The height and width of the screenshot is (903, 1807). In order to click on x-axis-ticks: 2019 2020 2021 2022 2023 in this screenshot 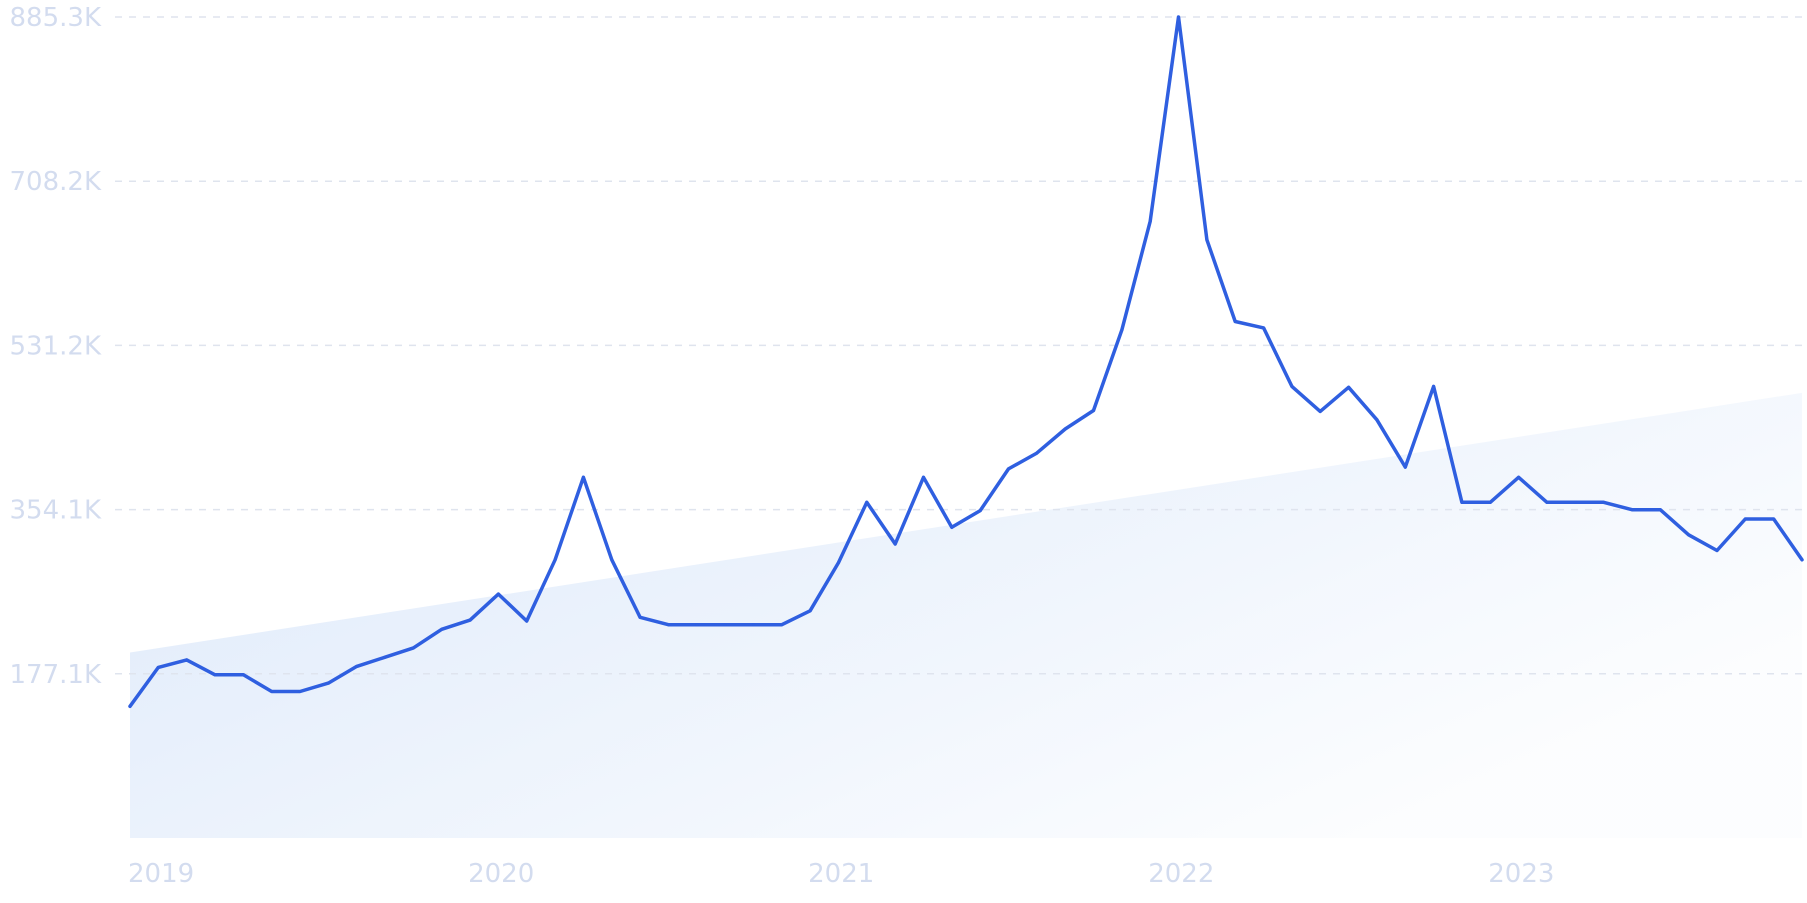, I will do `click(841, 874)`.